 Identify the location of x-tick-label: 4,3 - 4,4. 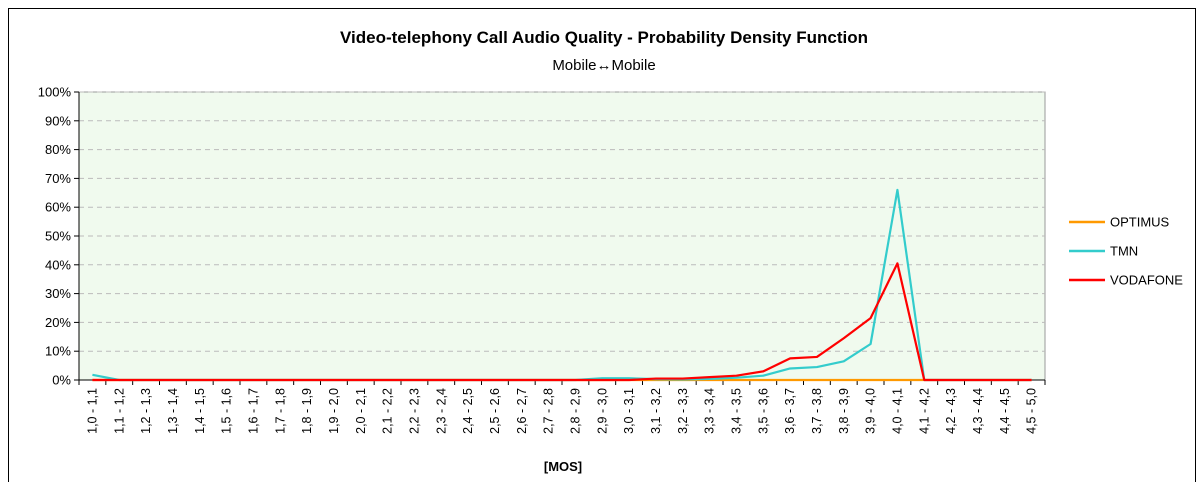
(978, 411).